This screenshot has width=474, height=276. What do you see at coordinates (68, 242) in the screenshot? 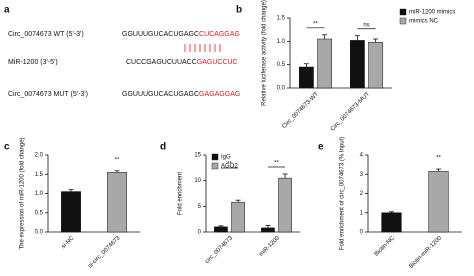
I see `x-tick-label: si-NC` at bounding box center [68, 242].